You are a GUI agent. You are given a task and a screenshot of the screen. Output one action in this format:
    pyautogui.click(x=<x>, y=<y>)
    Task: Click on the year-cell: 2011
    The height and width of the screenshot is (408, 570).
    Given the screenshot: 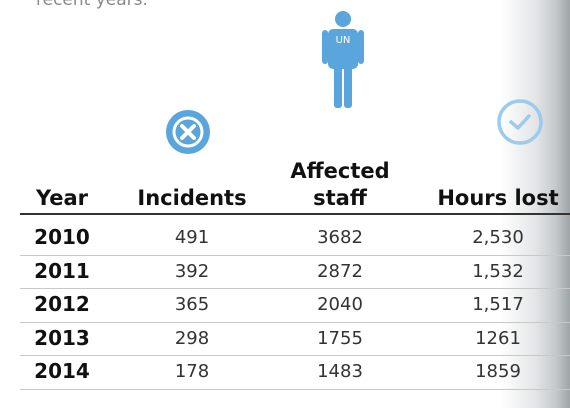 What is the action you would take?
    pyautogui.click(x=62, y=270)
    